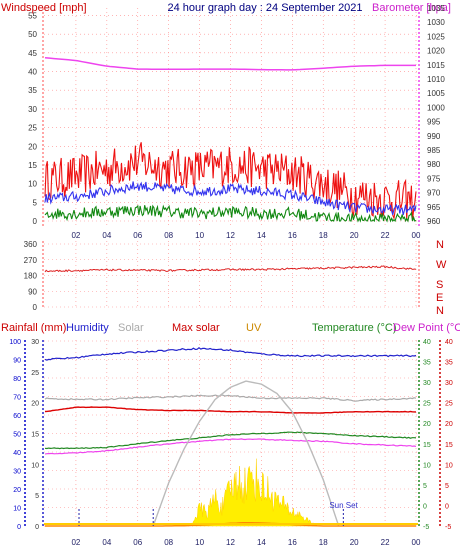 The image size is (460, 554). Describe the element at coordinates (230, 446) in the screenshot. I see `dew-point-line` at that location.